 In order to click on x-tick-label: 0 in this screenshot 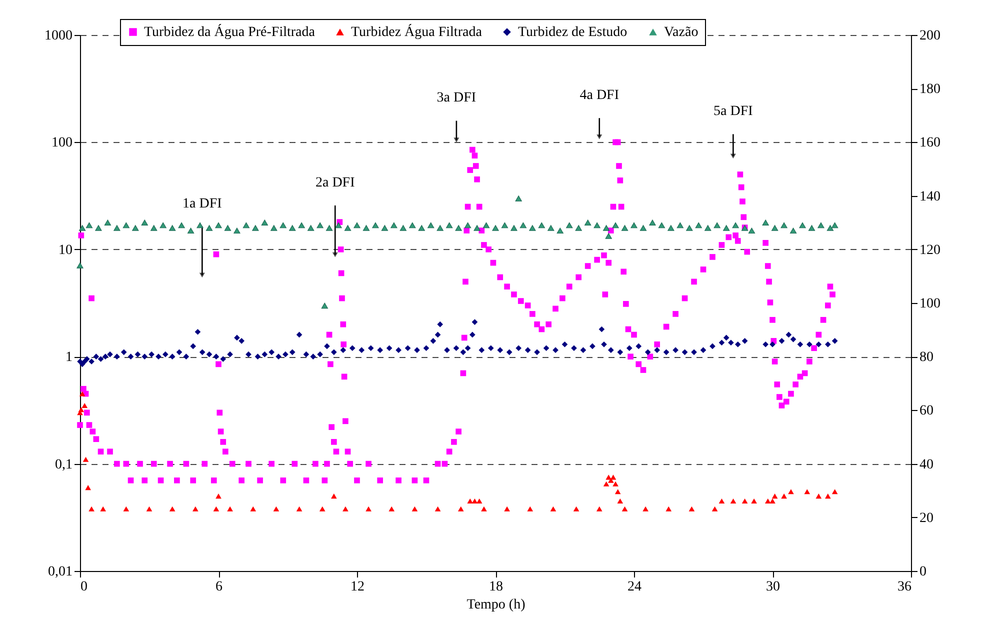, I will do `click(84, 587)`.